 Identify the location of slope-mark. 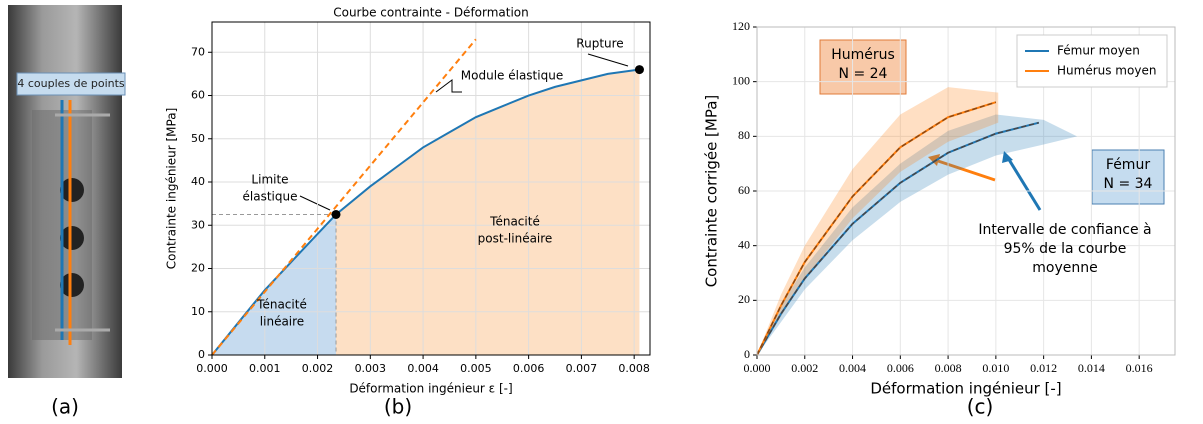
(448, 86).